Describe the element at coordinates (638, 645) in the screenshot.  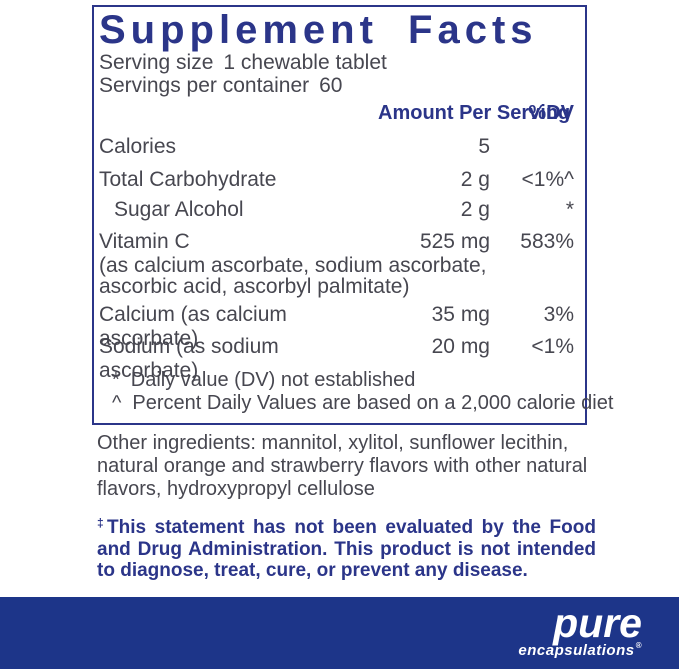
I see `registered-trademark-icon: ®` at that location.